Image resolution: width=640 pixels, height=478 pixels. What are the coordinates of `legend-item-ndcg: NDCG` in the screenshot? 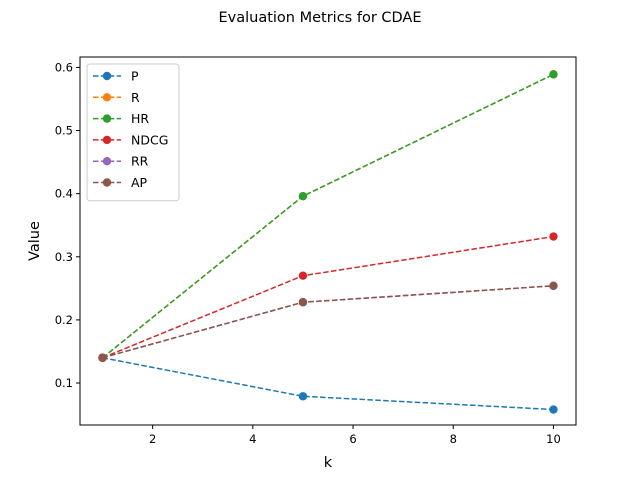 It's located at (130, 139).